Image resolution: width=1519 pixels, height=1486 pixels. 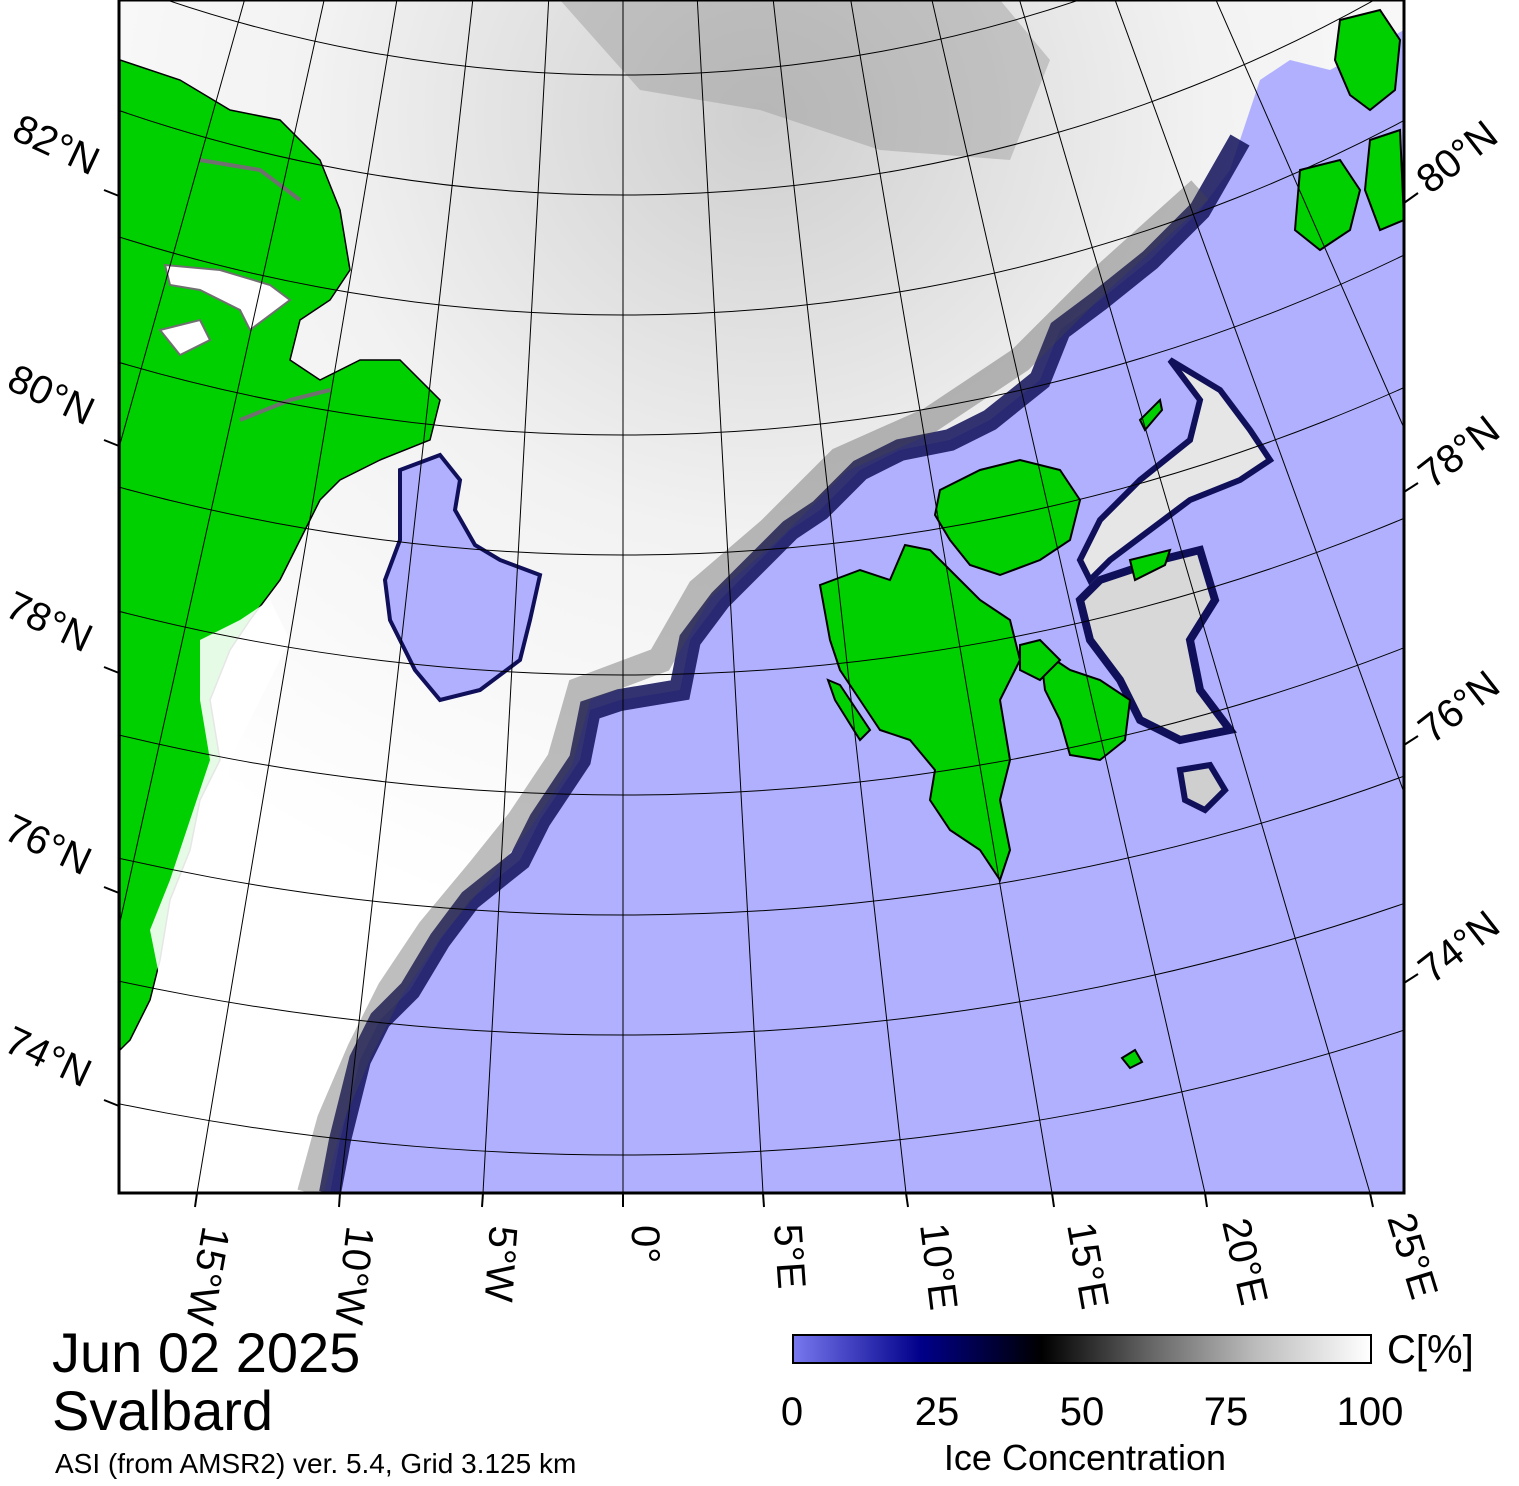 What do you see at coordinates (500, 1263) in the screenshot?
I see `lon-label: 5°W` at bounding box center [500, 1263].